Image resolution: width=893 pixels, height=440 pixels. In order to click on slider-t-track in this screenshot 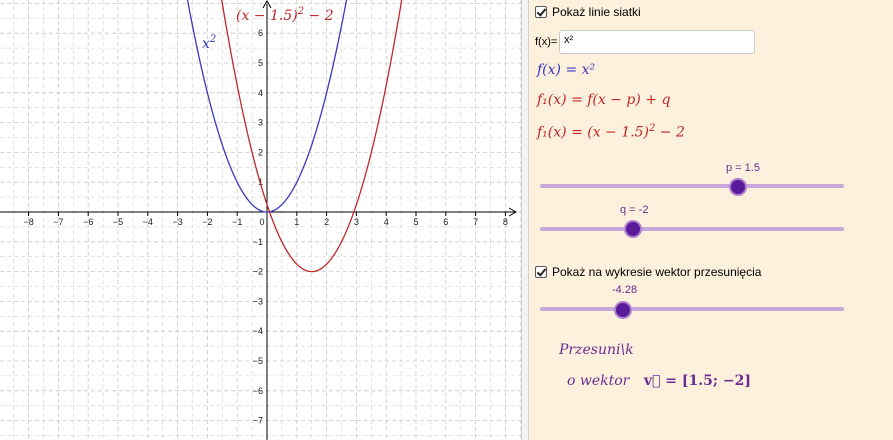, I will do `click(692, 309)`.